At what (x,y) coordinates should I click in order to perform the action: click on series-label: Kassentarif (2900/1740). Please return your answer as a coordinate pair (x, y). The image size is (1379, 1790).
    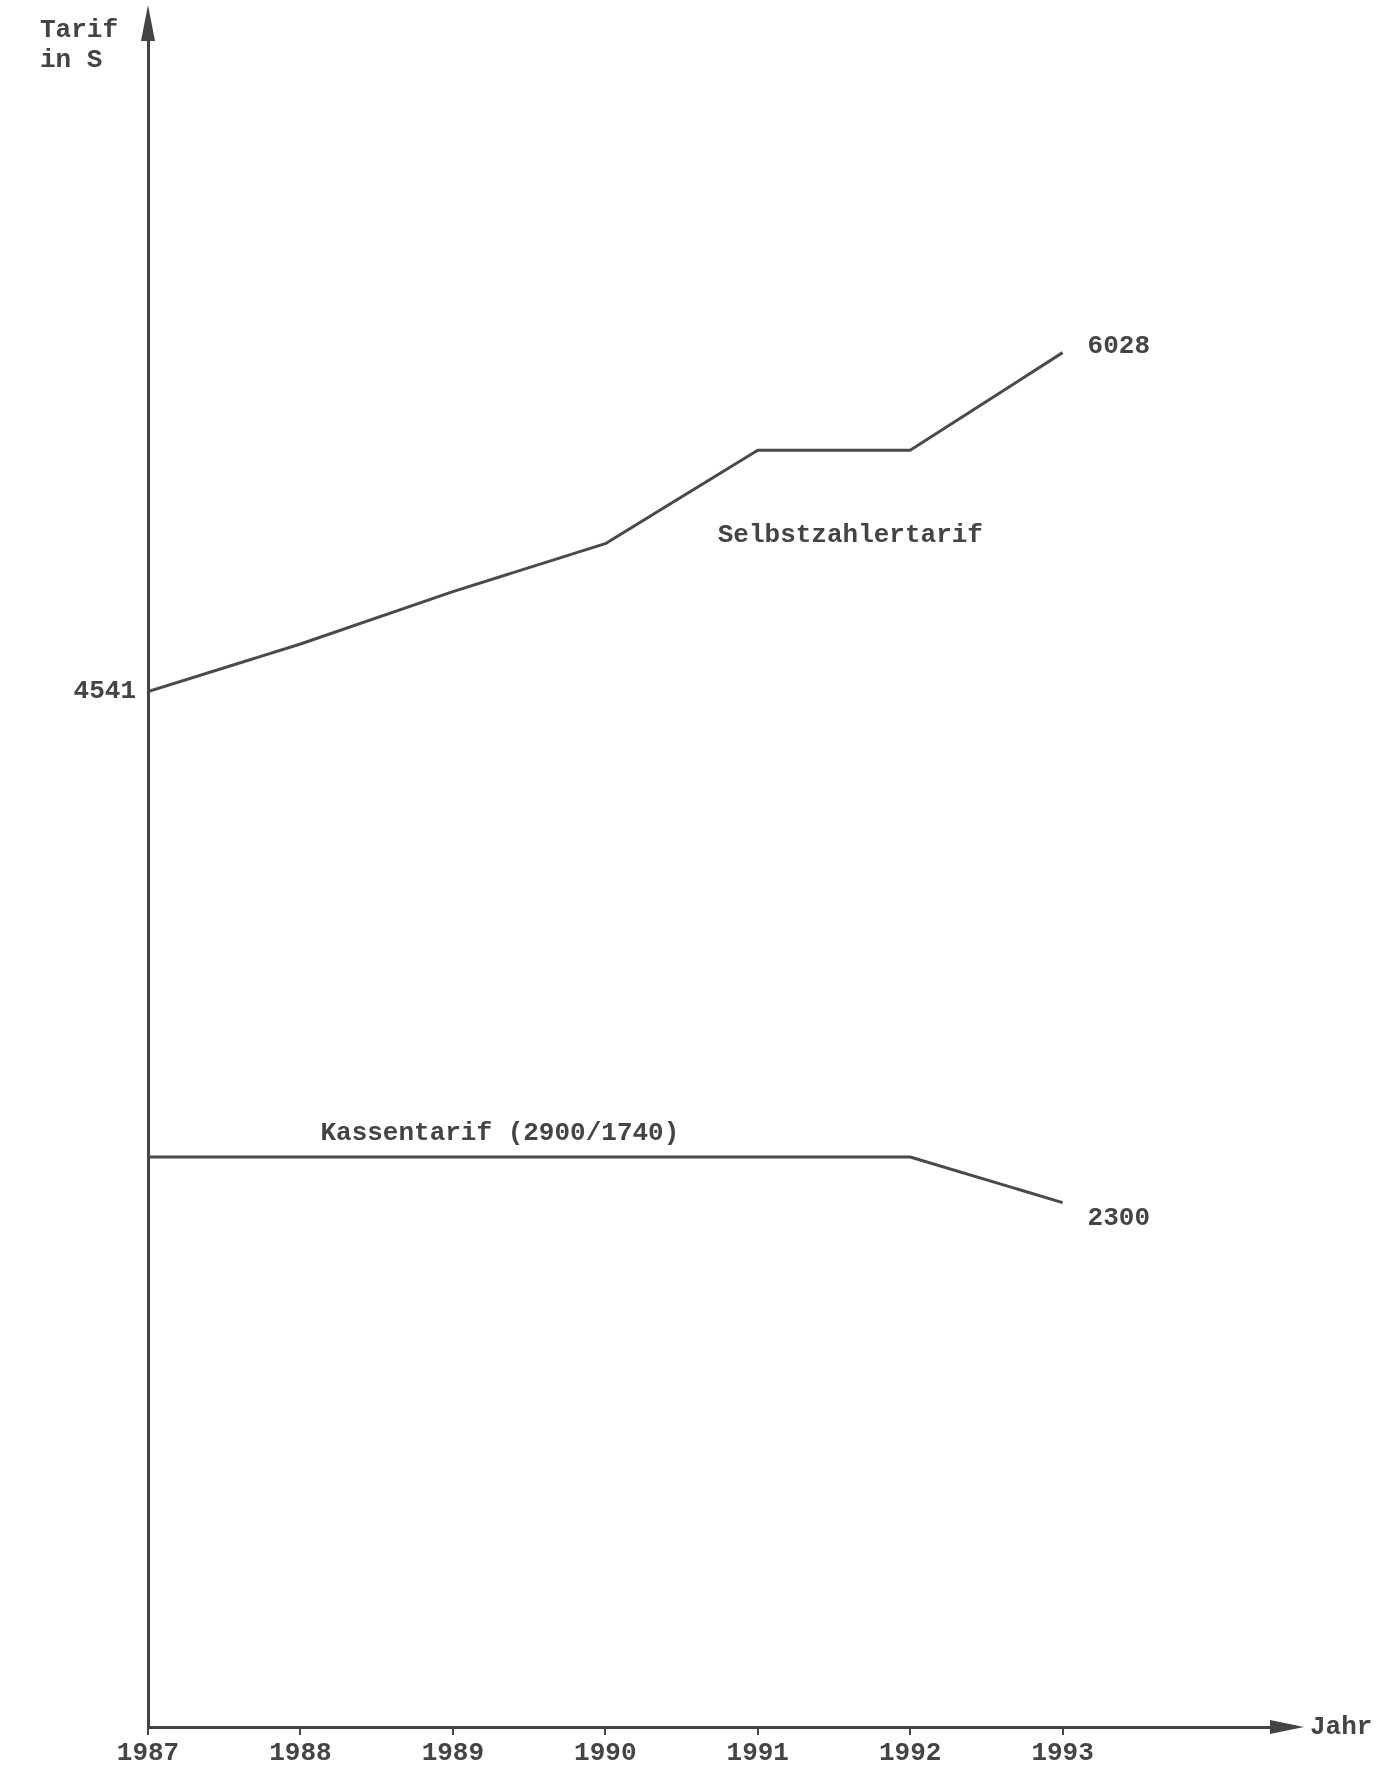
    Looking at the image, I should click on (500, 1132).